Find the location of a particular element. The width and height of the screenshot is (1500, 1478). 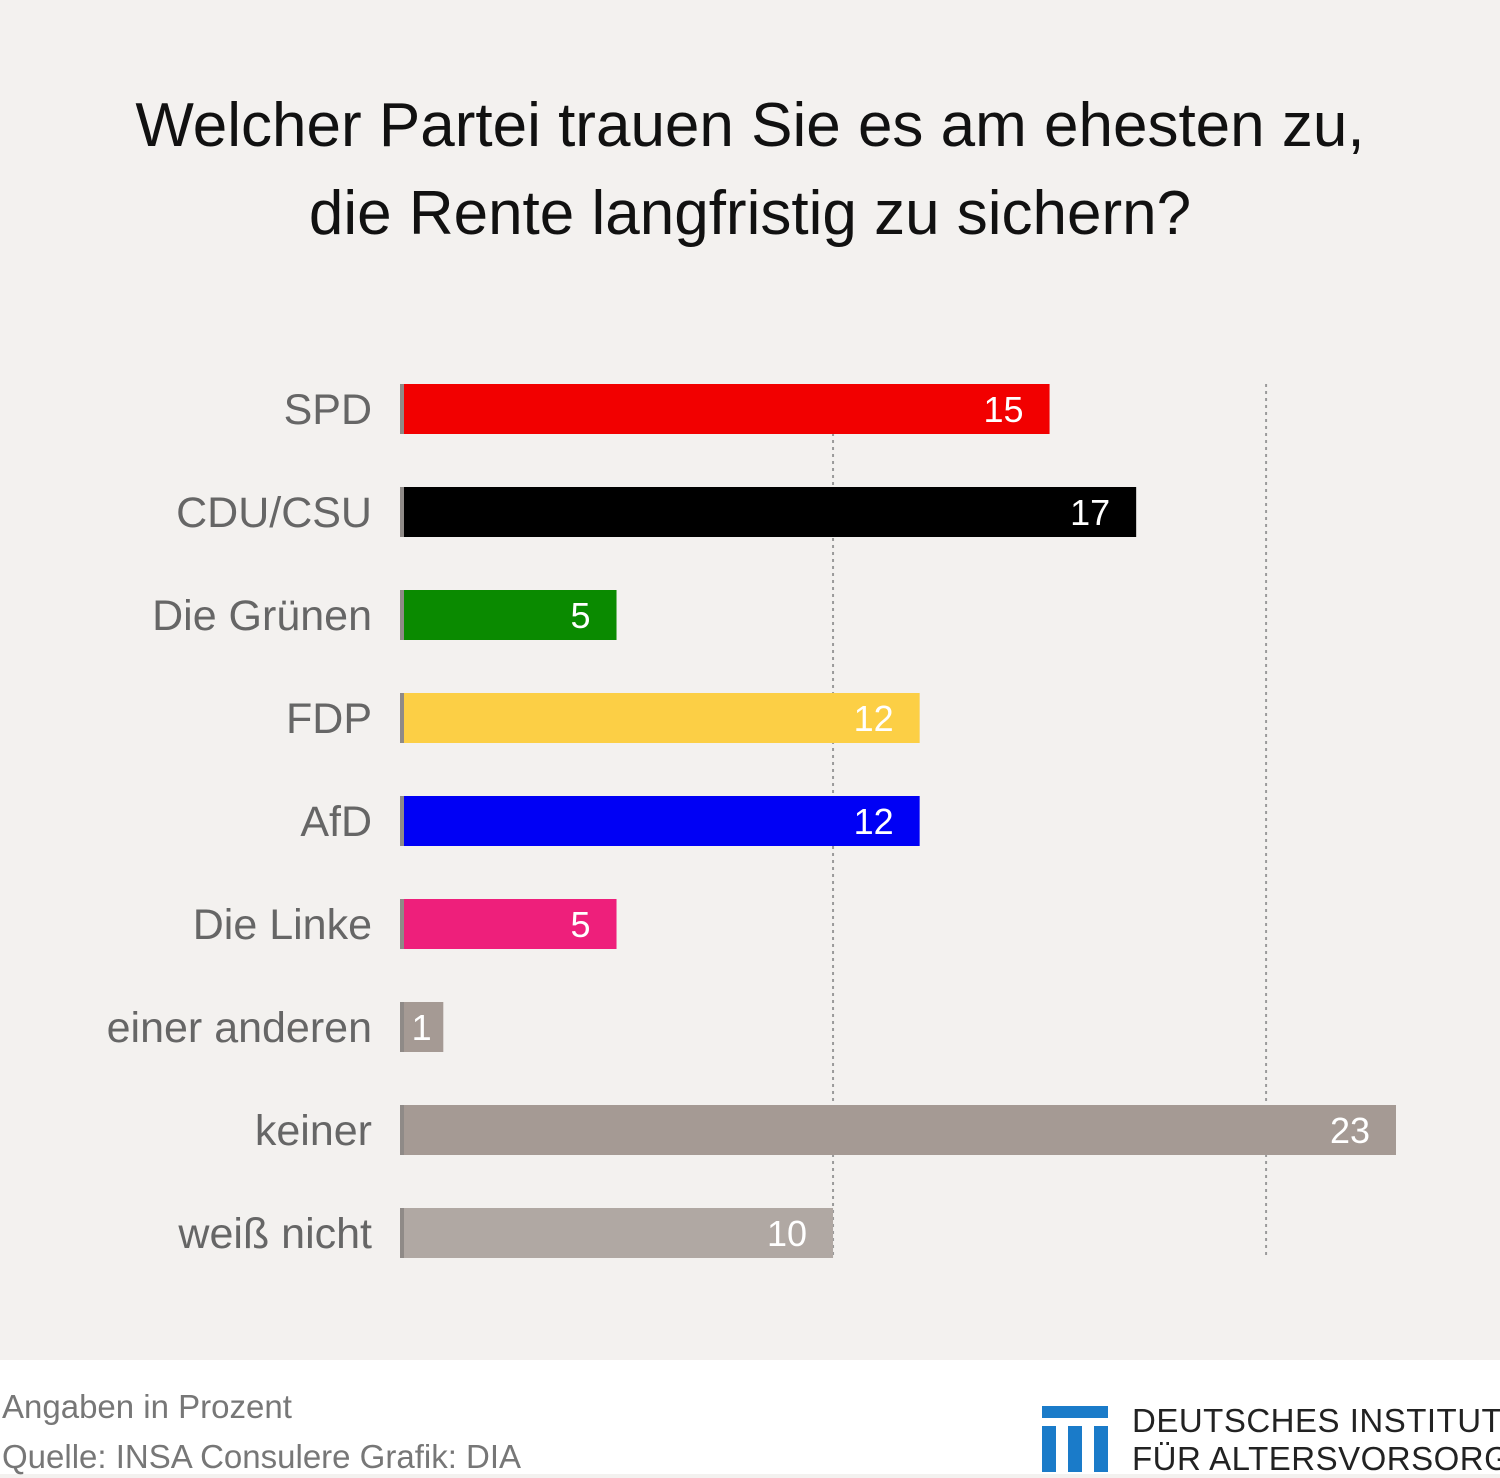

category-label-7: keiner is located at coordinates (313, 1131).